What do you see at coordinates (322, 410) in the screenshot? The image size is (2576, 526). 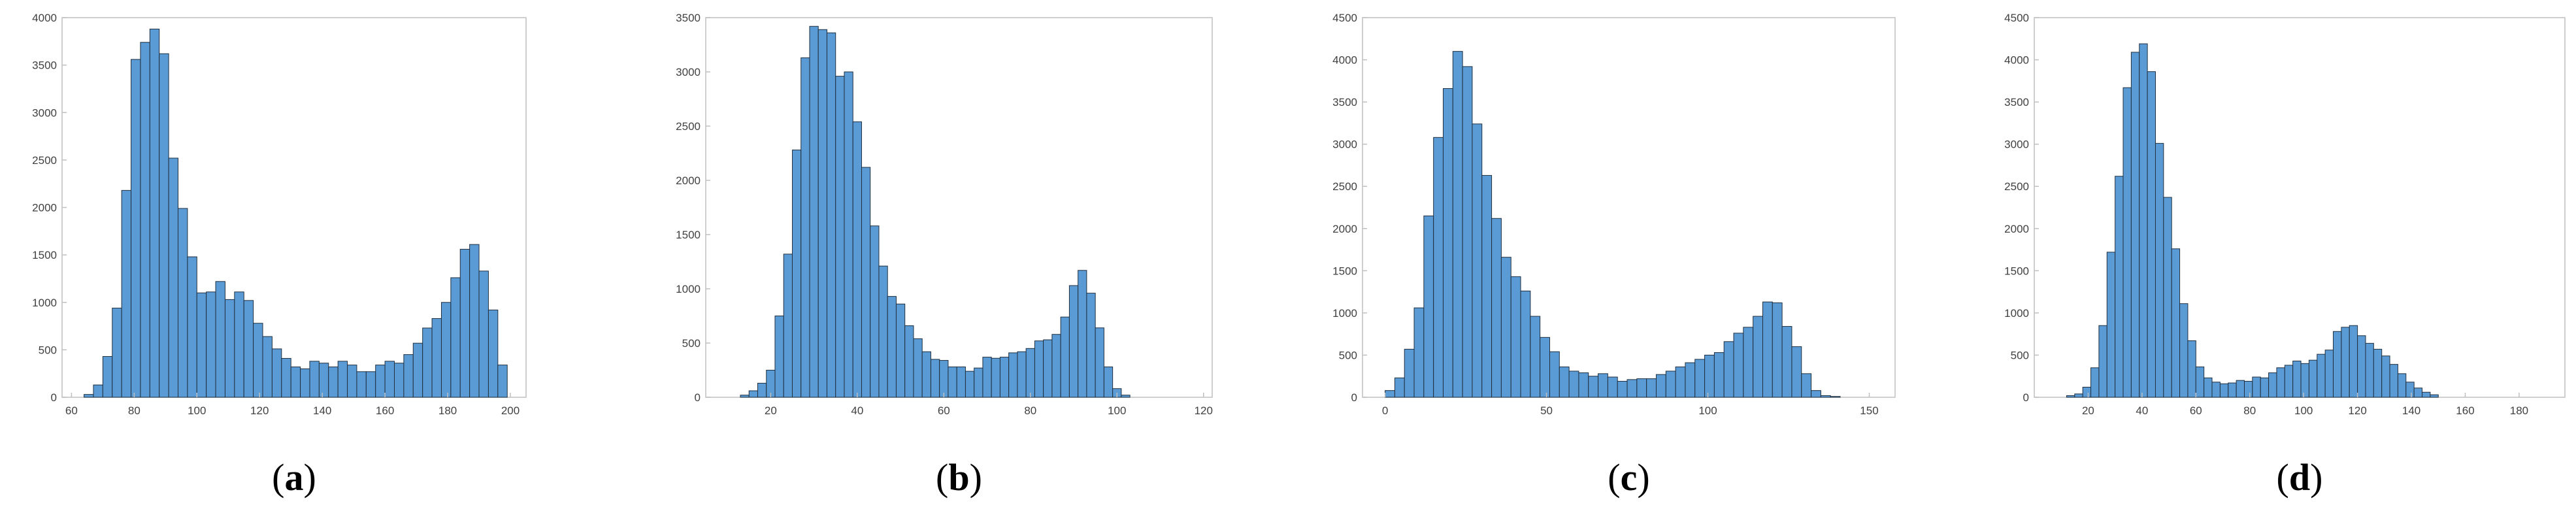 I see `x-tick-label: 140` at bounding box center [322, 410].